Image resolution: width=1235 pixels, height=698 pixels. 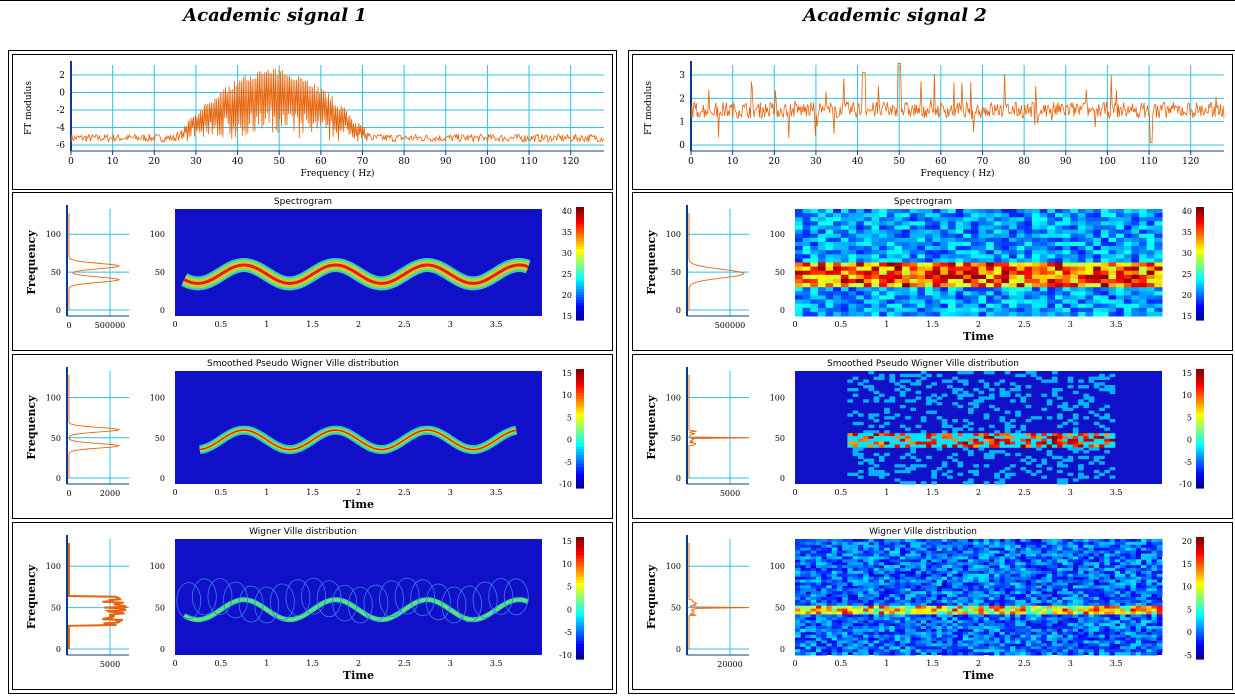 I want to click on x-tick-label: 2, so click(x=358, y=324).